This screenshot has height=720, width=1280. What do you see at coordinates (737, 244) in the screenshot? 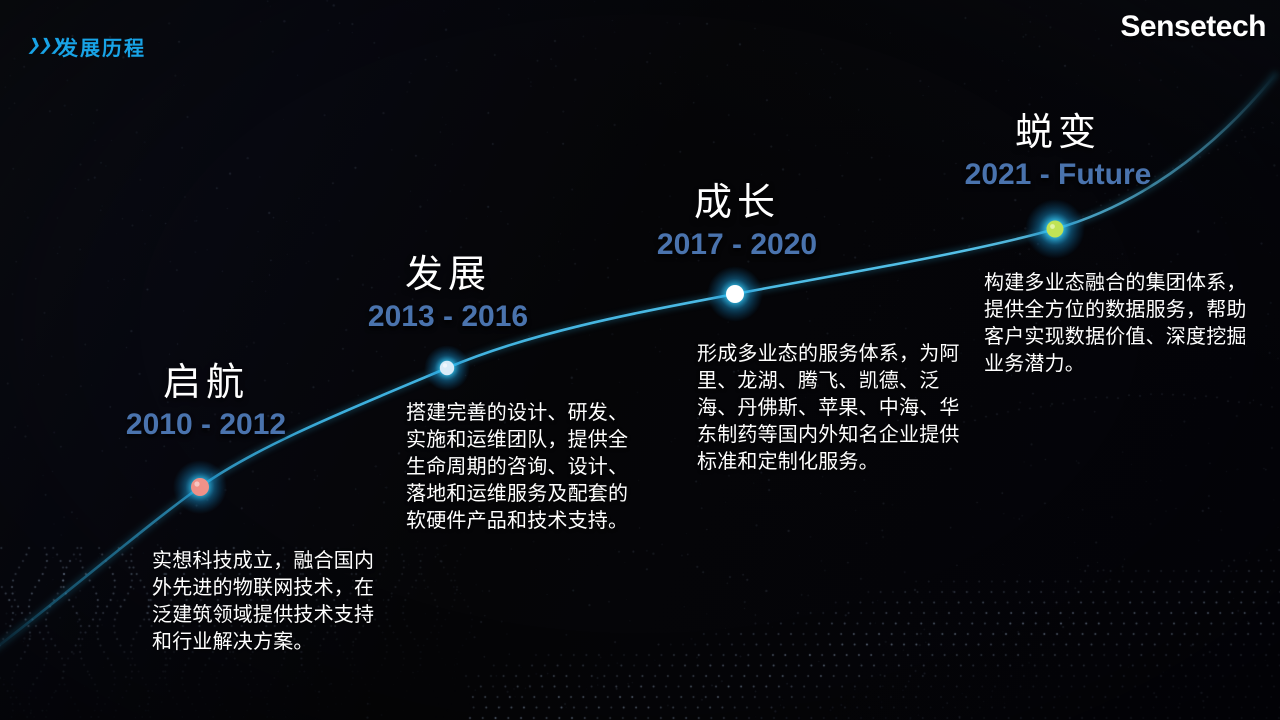
I see `milestone-period: 2017 - 2020` at bounding box center [737, 244].